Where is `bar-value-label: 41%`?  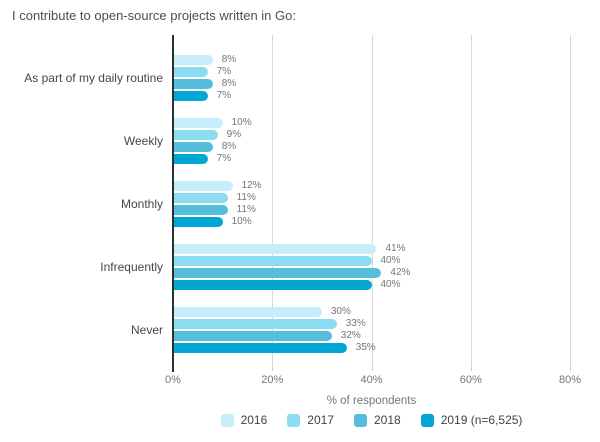 bar-value-label: 41% is located at coordinates (395, 248).